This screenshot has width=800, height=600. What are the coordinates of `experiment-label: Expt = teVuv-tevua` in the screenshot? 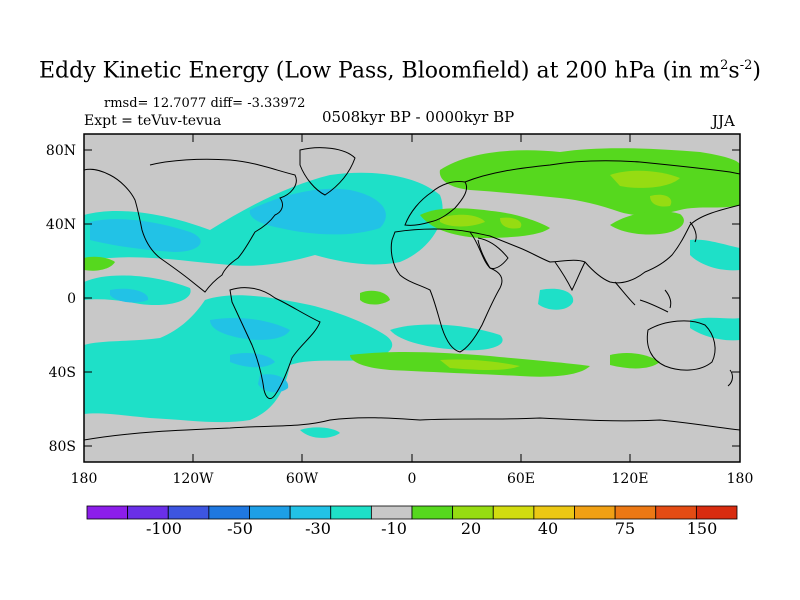 It's located at (153, 121).